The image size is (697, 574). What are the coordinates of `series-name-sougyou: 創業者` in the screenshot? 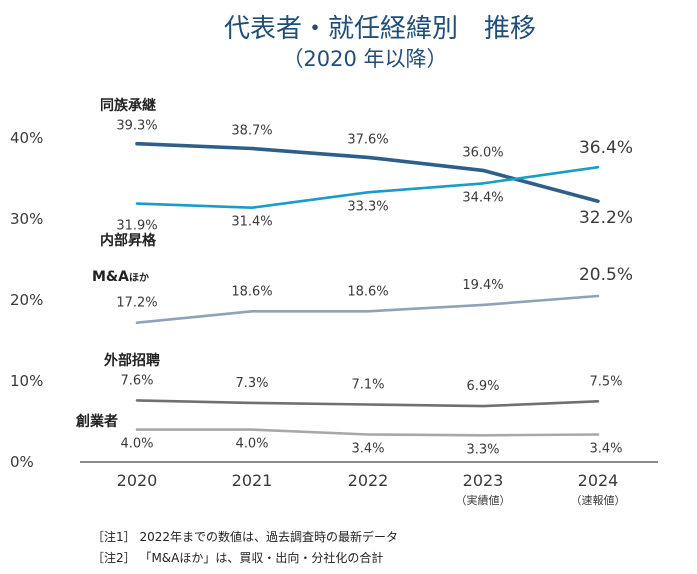 It's located at (96, 421).